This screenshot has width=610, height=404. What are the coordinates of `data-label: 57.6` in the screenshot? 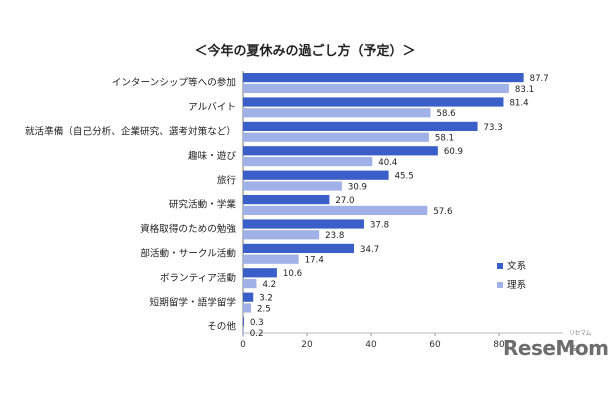 It's located at (442, 212).